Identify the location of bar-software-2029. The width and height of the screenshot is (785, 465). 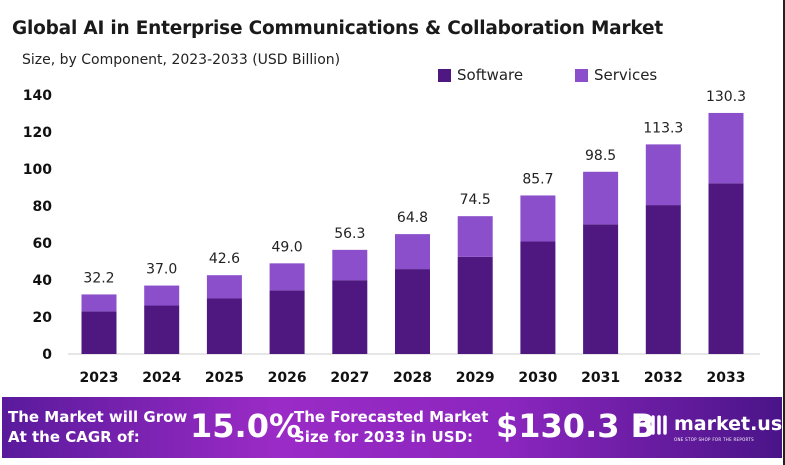
(475, 305).